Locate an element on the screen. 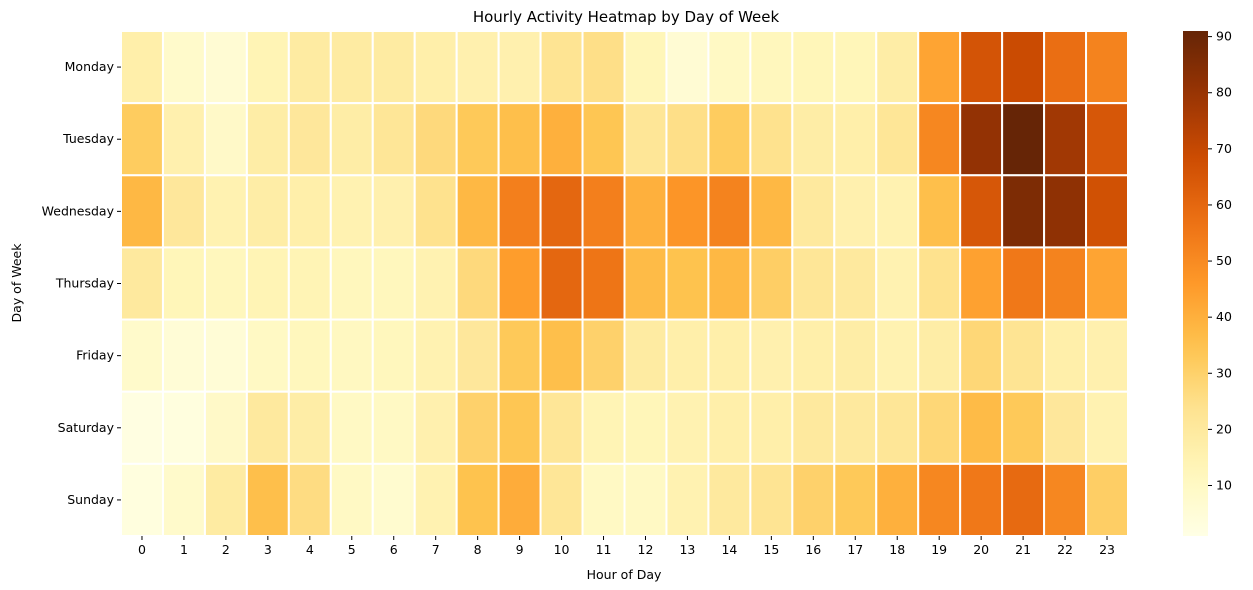 The height and width of the screenshot is (590, 1253). x-axis-label: Hour of Day is located at coordinates (624, 574).